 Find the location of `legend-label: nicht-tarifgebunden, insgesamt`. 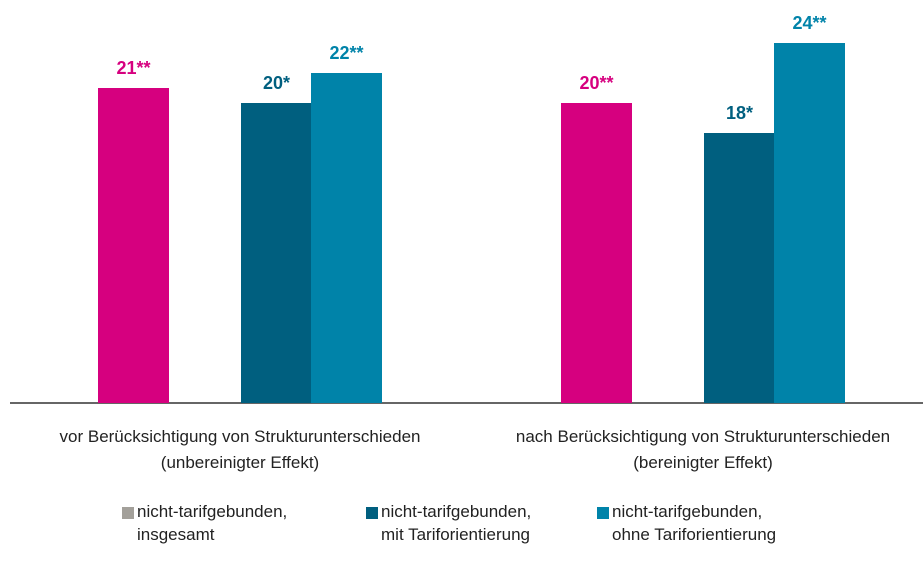

legend-label: nicht-tarifgebunden, insgesamt is located at coordinates (212, 523).